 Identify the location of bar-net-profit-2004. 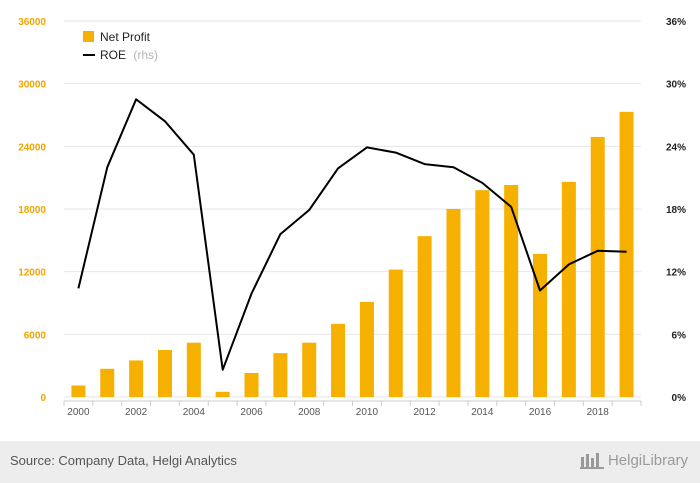
(193, 369).